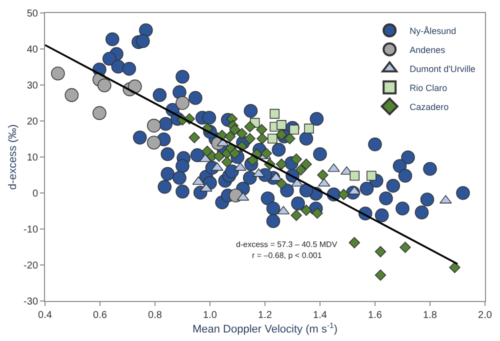 Image resolution: width=500 pixels, height=341 pixels. What do you see at coordinates (31, 266) in the screenshot?
I see `y-tick-label: -20` at bounding box center [31, 266].